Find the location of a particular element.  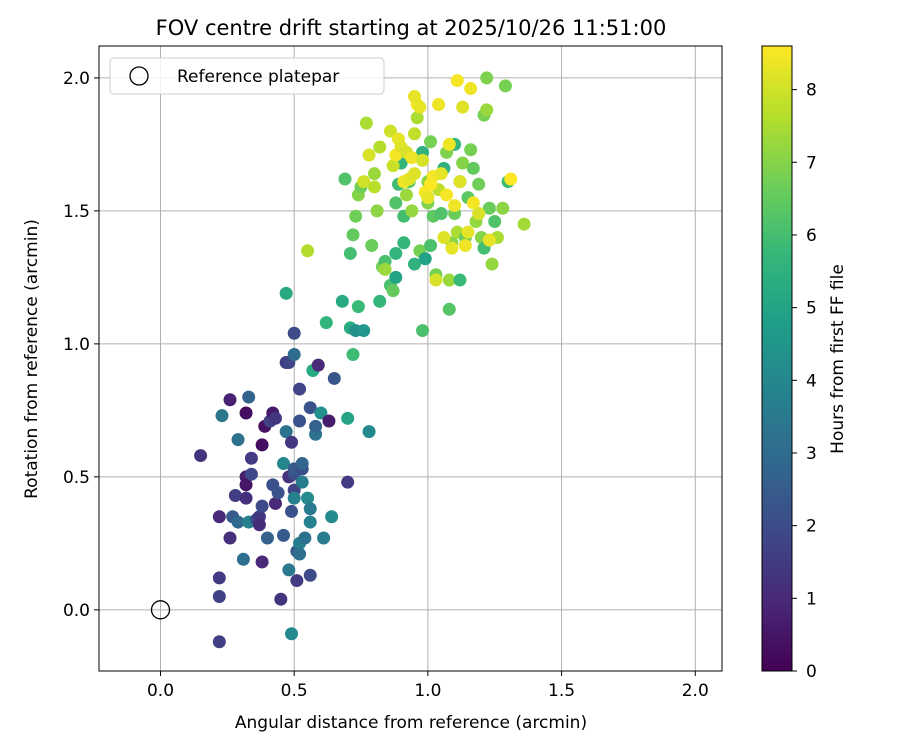

legend: Reference platepar is located at coordinates (247, 76).